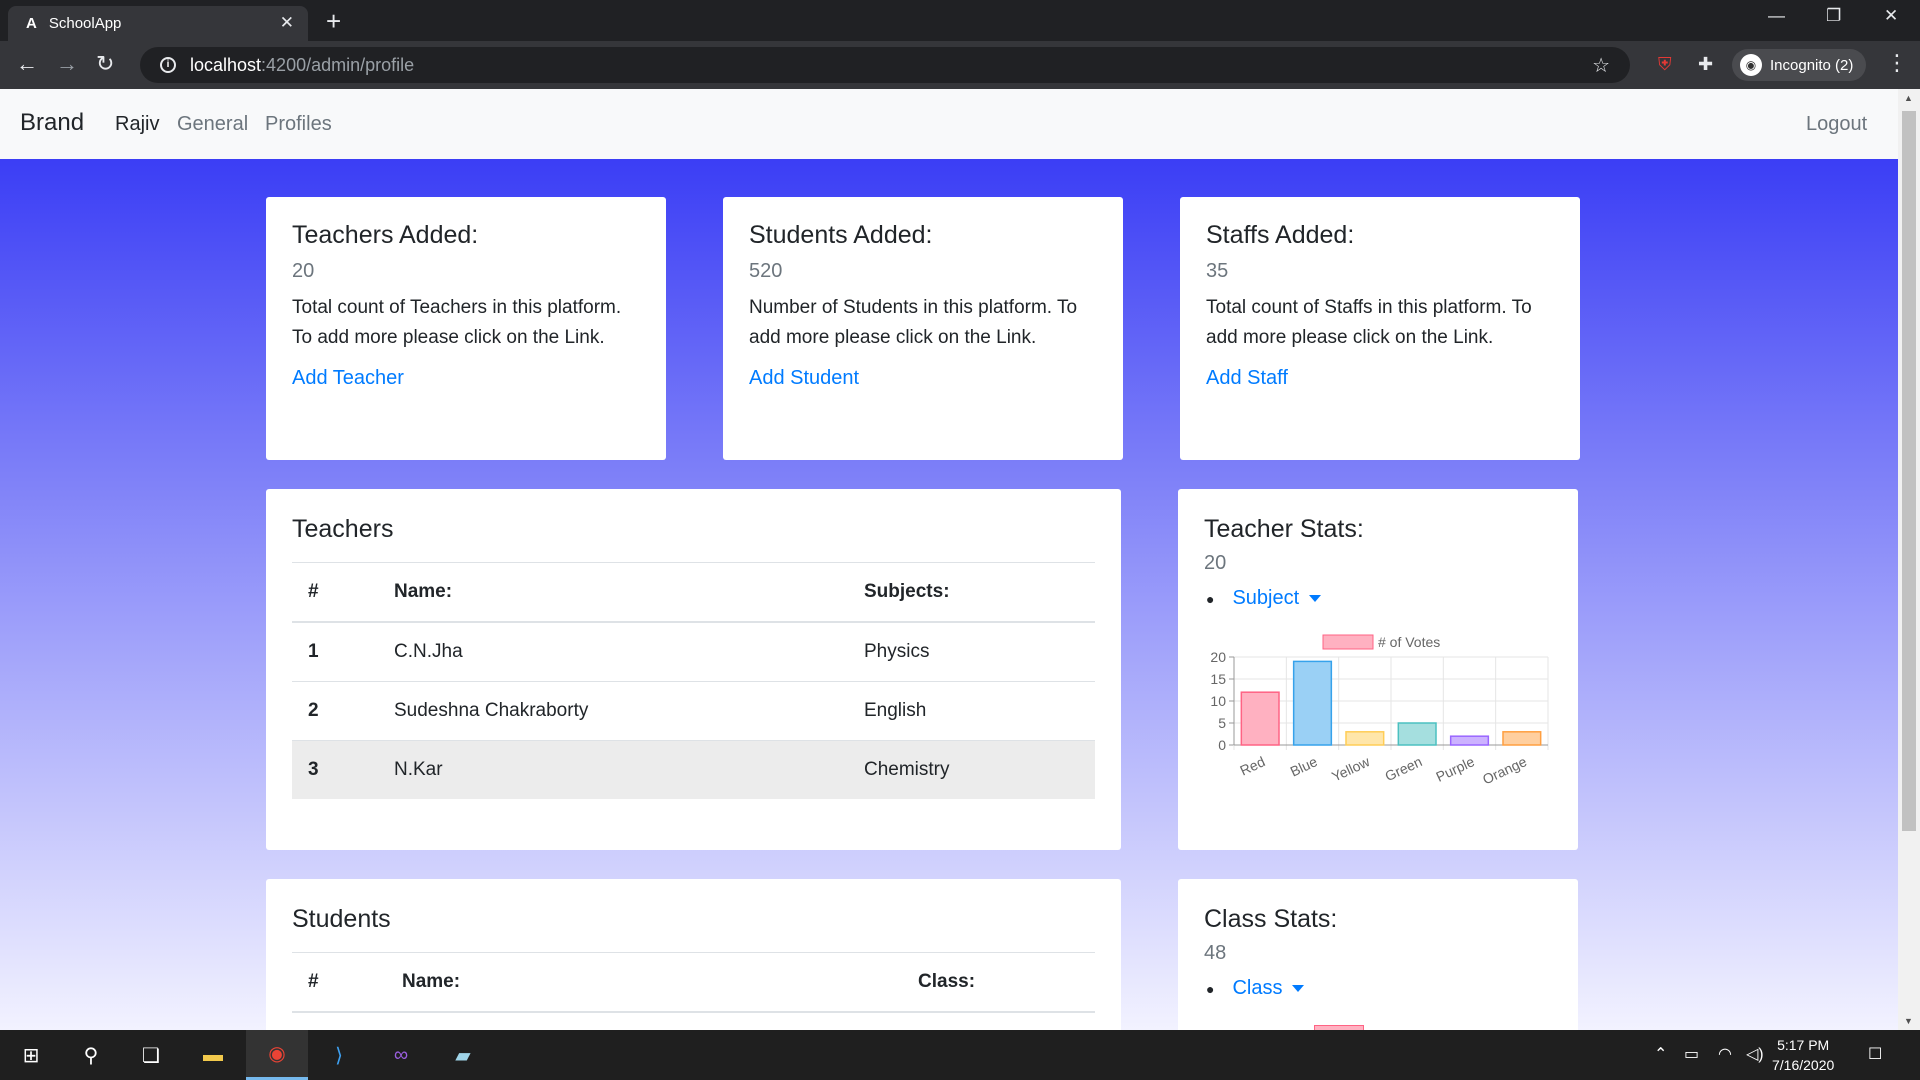 This screenshot has height=1080, width=1920. I want to click on students-title: Students, so click(341, 919).